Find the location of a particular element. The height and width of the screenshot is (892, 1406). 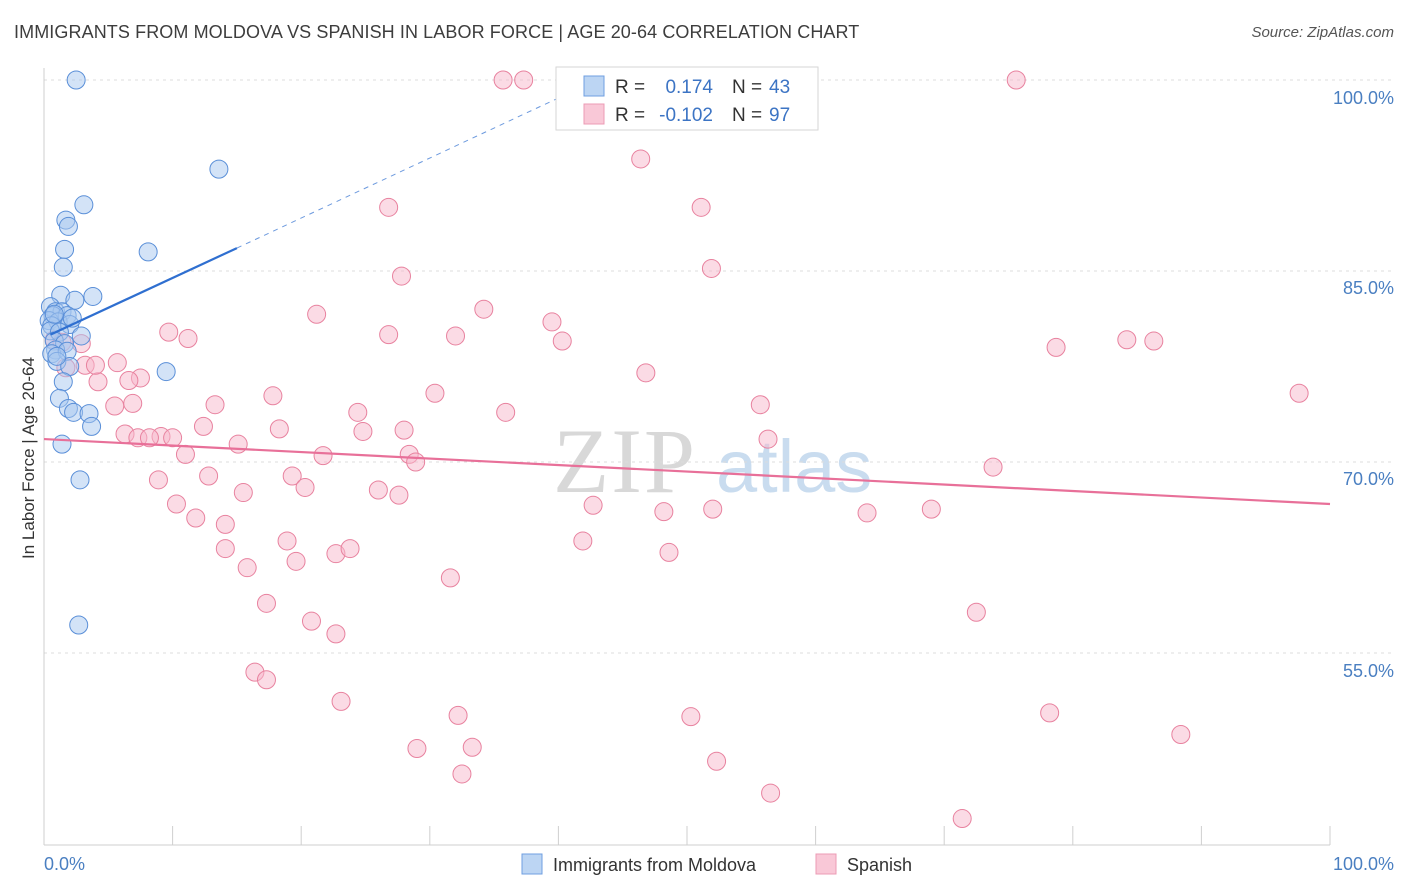

bottom-legend-swatch-blue is located at coordinates (532, 864).